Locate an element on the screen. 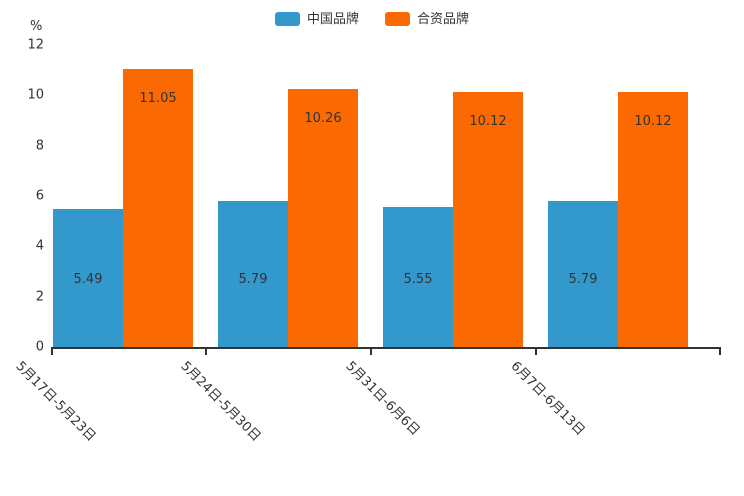  x-axis-category-label: 5月17日-5月23日 is located at coordinates (55, 401).